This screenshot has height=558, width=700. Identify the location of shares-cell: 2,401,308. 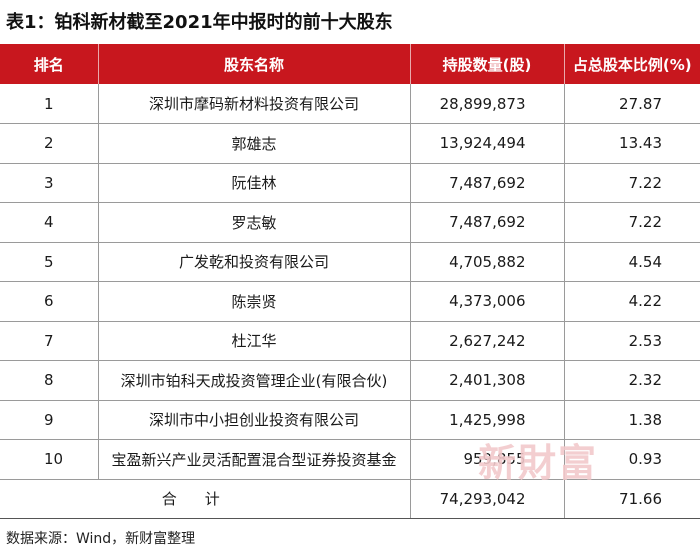
(487, 380).